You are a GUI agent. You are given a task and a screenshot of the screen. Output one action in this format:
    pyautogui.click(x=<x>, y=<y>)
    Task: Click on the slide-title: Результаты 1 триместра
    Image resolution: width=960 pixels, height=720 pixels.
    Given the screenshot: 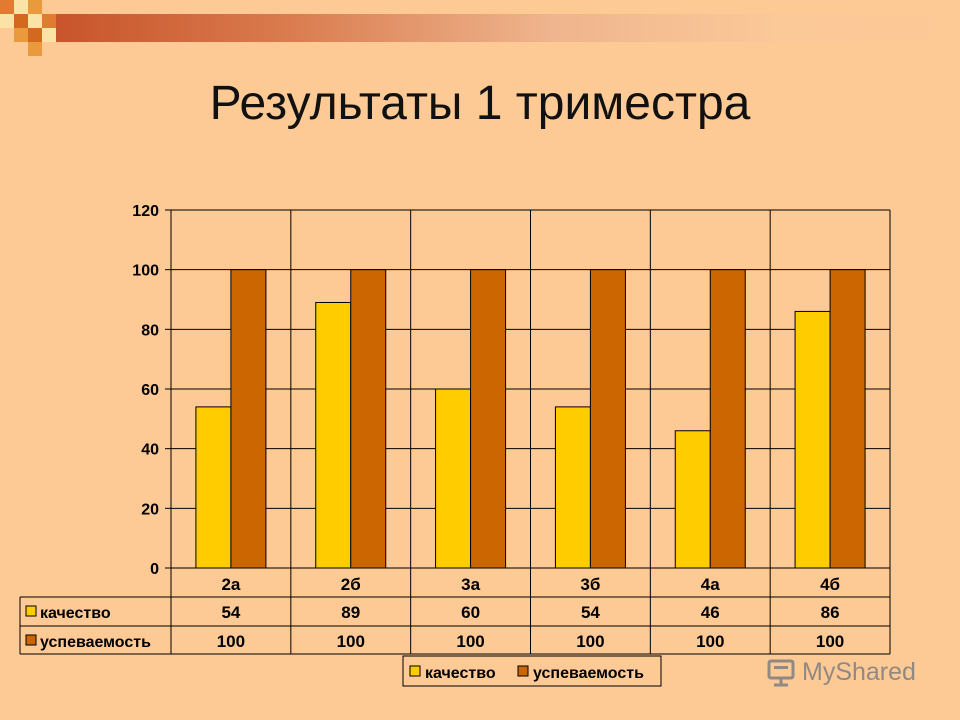 What is the action you would take?
    pyautogui.click(x=480, y=103)
    